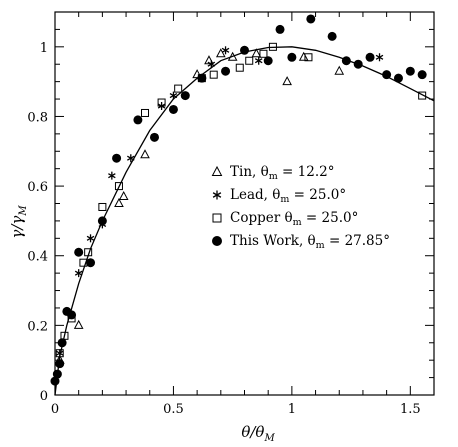 The image size is (458, 447). I want to click on legend-tin-marker, so click(217, 170).